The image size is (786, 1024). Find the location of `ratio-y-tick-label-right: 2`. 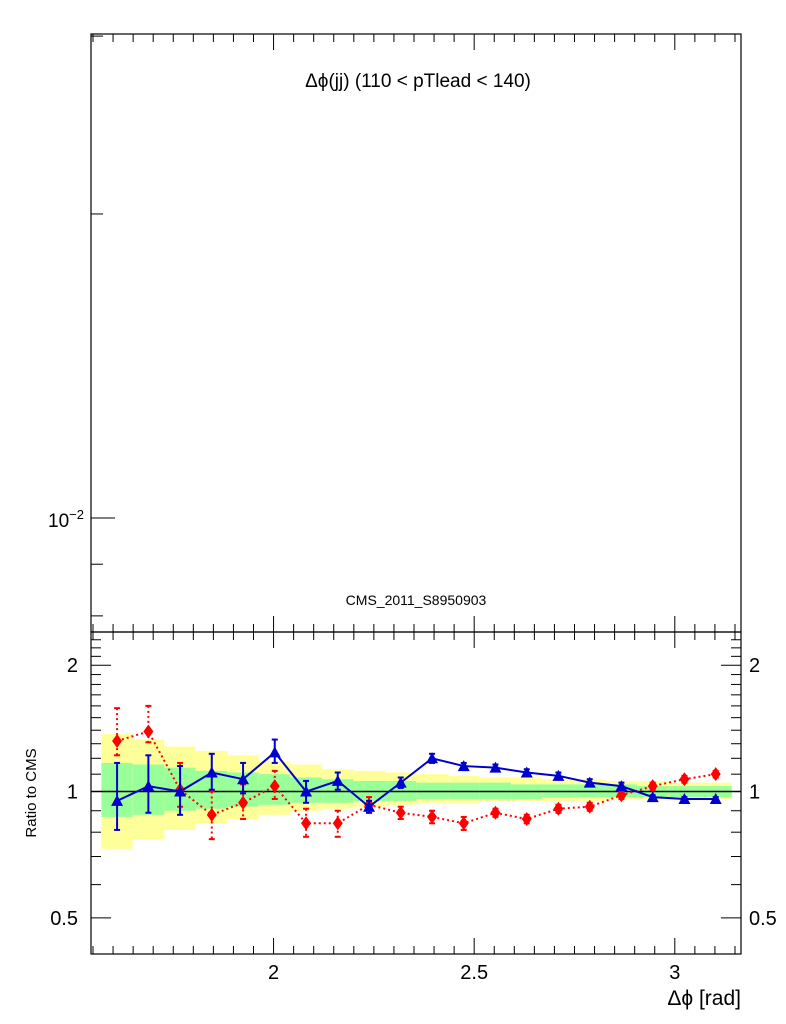

ratio-y-tick-label-right: 2 is located at coordinates (754, 666).